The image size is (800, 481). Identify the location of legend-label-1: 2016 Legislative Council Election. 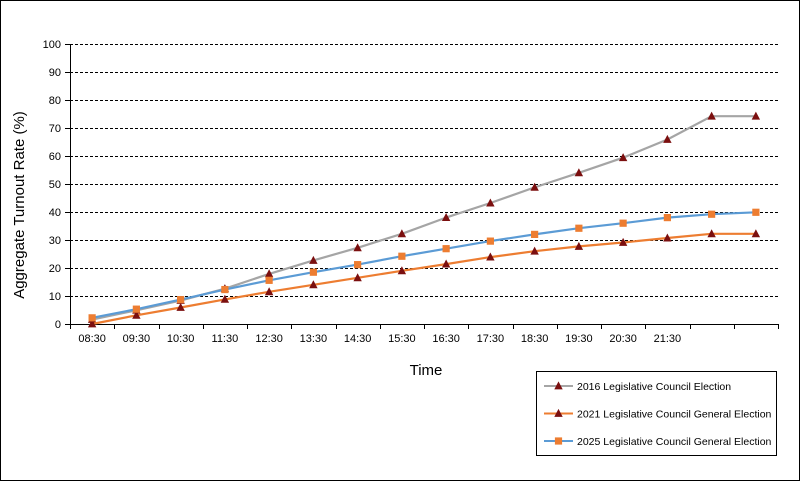
(654, 387).